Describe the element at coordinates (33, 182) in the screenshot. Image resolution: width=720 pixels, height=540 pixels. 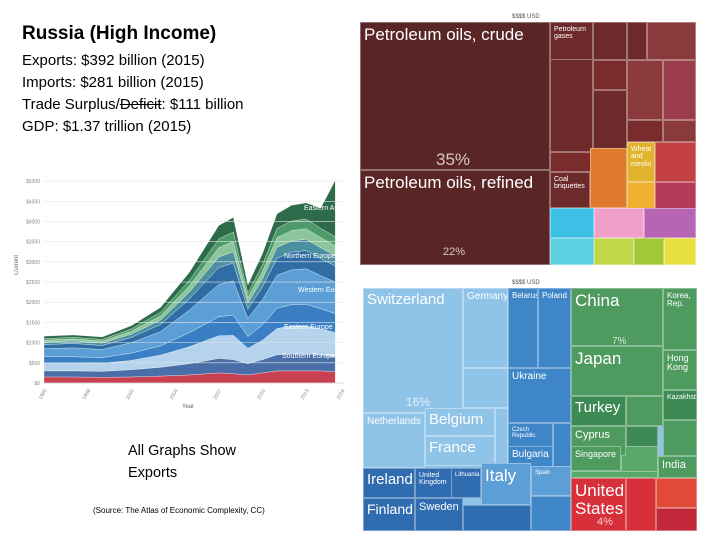
I see `y-tick-label: $5200` at that location.